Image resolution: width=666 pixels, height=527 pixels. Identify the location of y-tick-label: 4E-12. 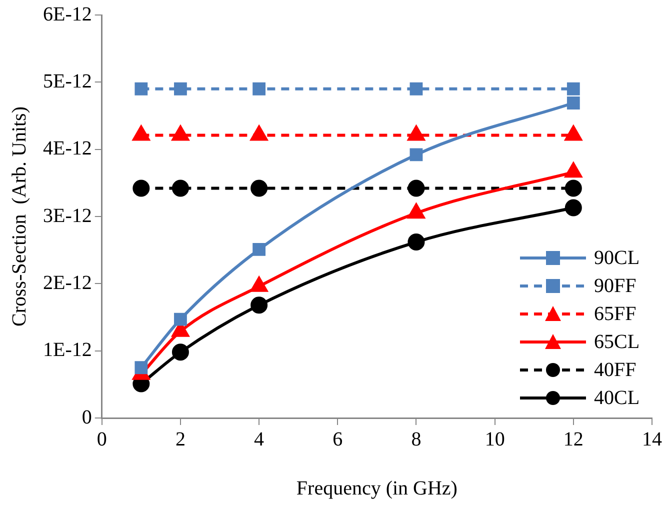
(67, 149).